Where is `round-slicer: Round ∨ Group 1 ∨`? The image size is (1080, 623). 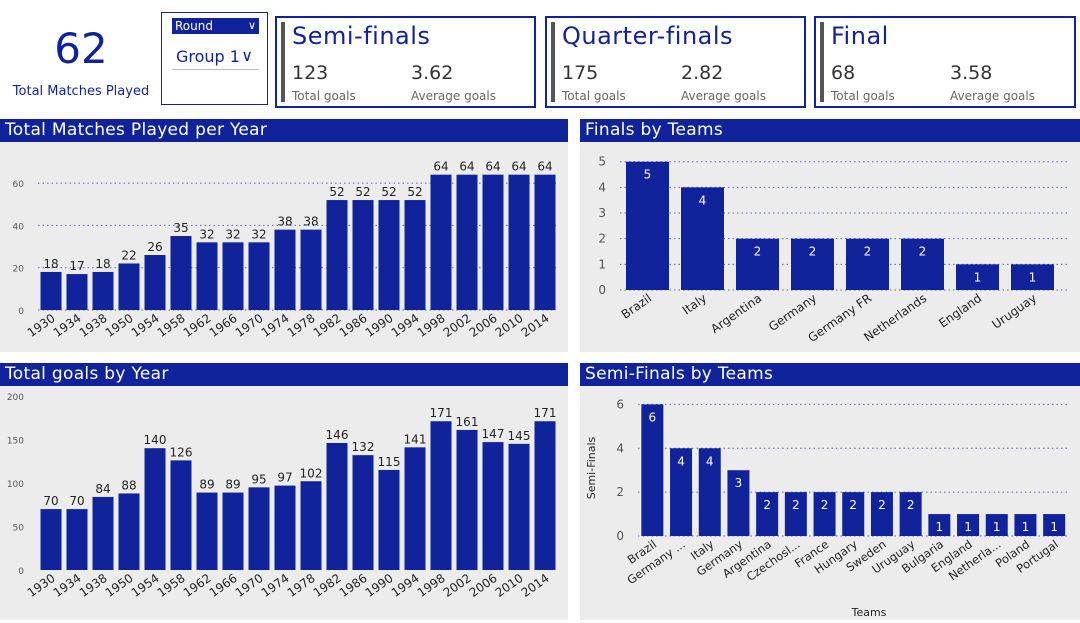 round-slicer: Round ∨ Group 1 ∨ is located at coordinates (214, 58).